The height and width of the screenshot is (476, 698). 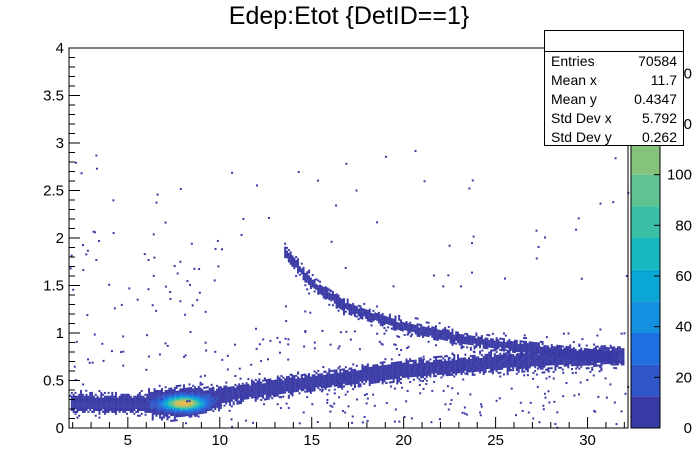 I want to click on y-tick-label: 3.5, so click(x=53, y=96).